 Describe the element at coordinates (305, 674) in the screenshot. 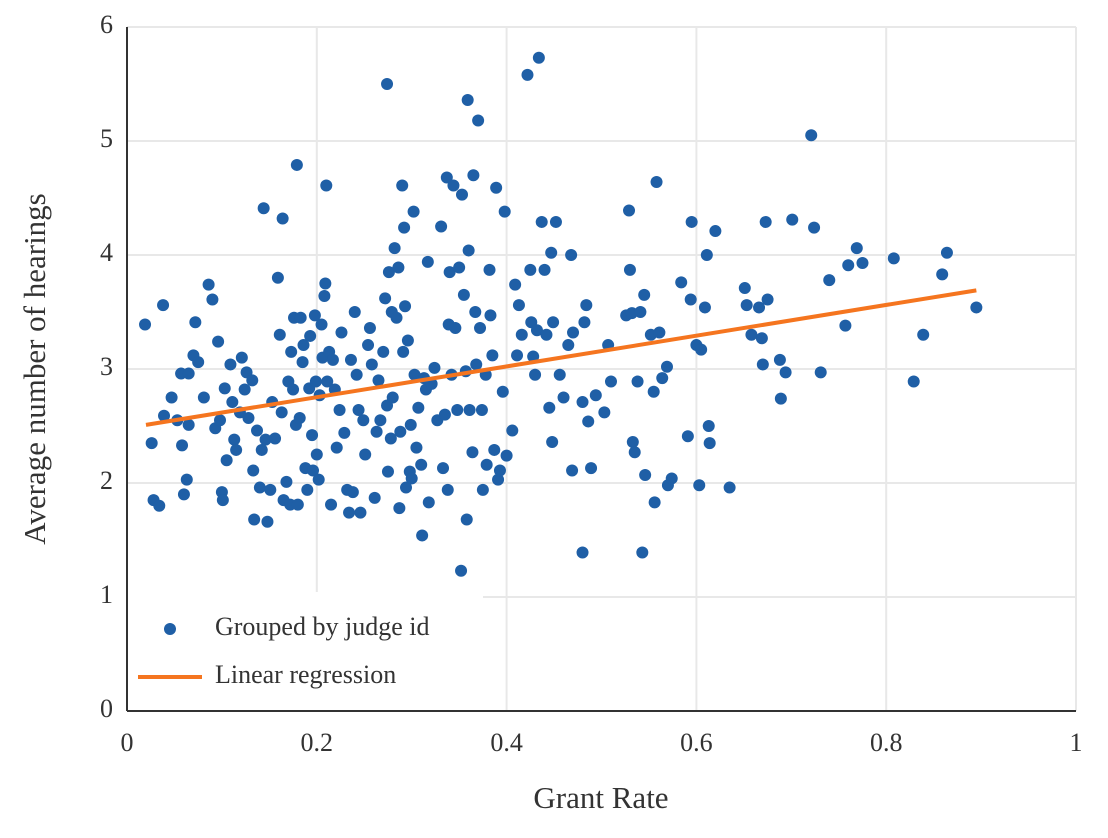

I see `legend-label: Linear regression` at that location.